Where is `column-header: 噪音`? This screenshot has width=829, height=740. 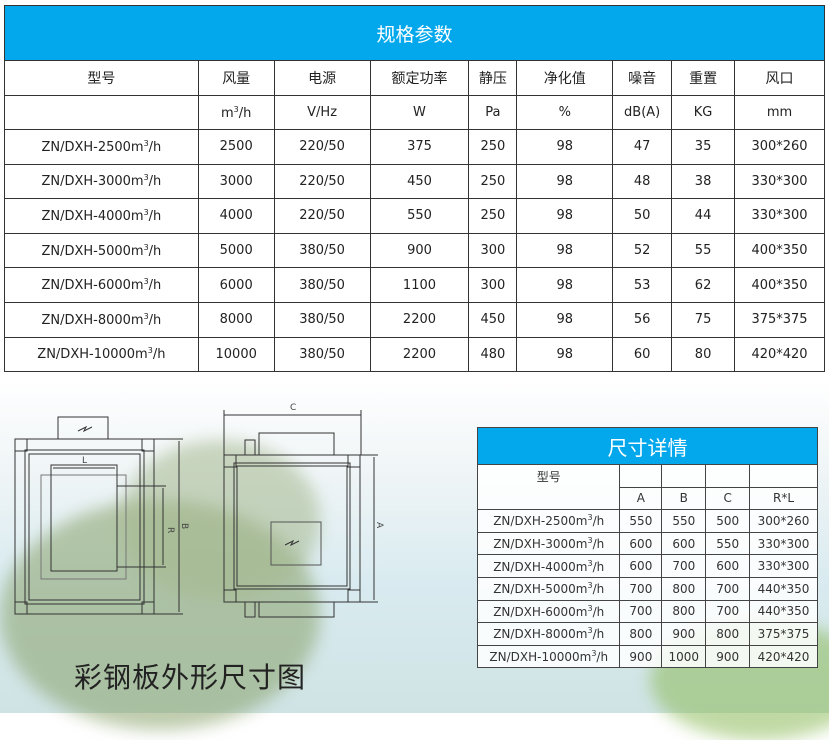 column-header: 噪音 is located at coordinates (642, 78).